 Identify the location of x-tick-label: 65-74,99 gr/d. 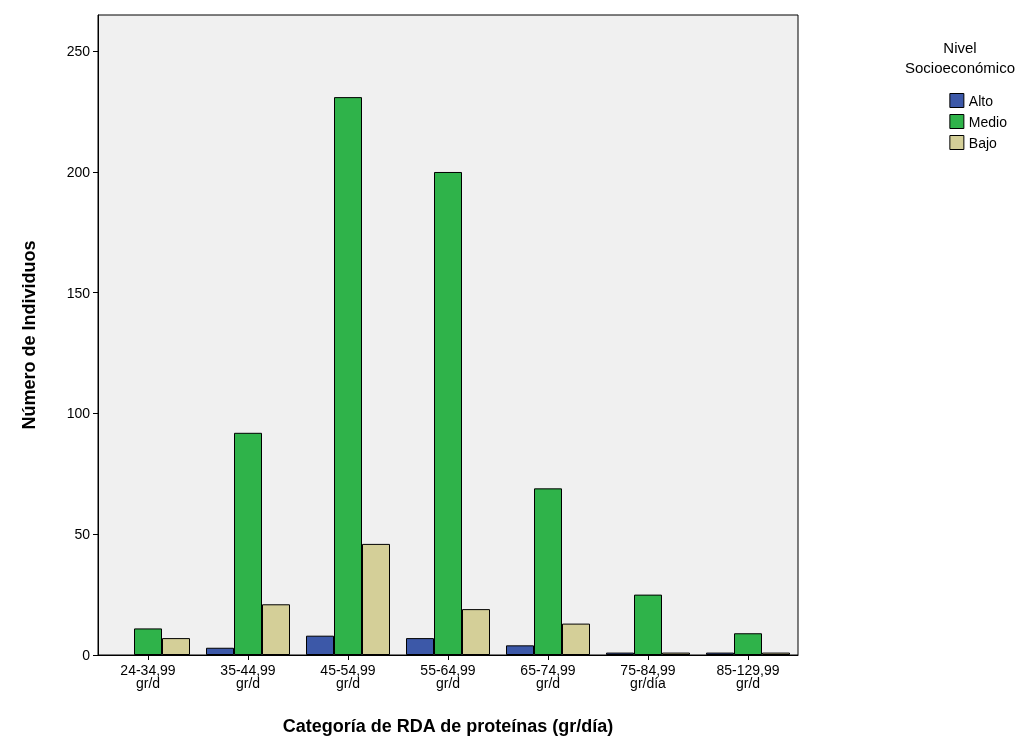
(548, 676).